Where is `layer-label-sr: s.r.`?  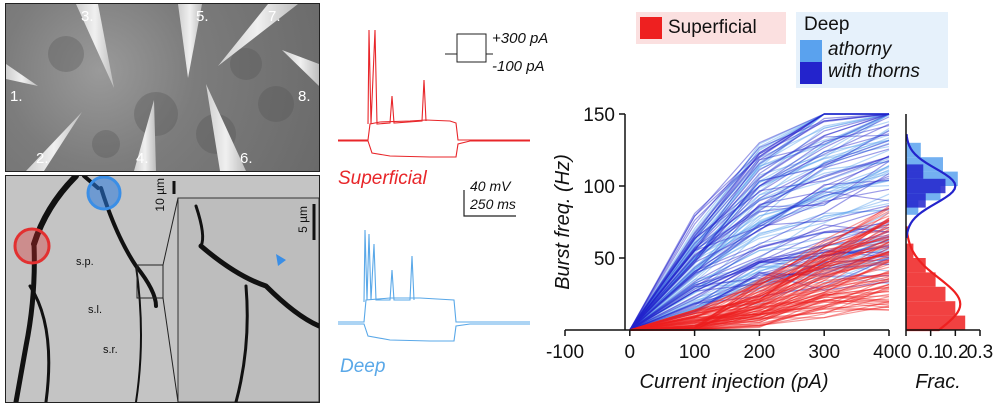 layer-label-sr: s.r. is located at coordinates (110, 350).